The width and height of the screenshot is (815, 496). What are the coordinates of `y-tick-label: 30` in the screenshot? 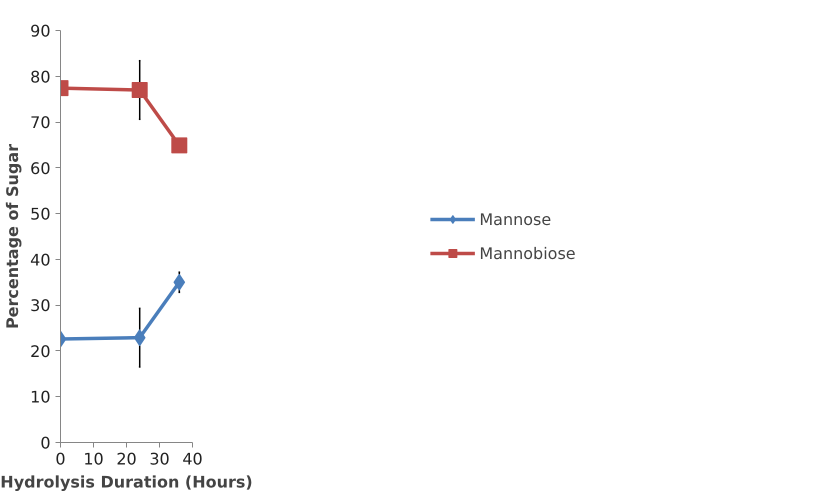 It's located at (40, 306).